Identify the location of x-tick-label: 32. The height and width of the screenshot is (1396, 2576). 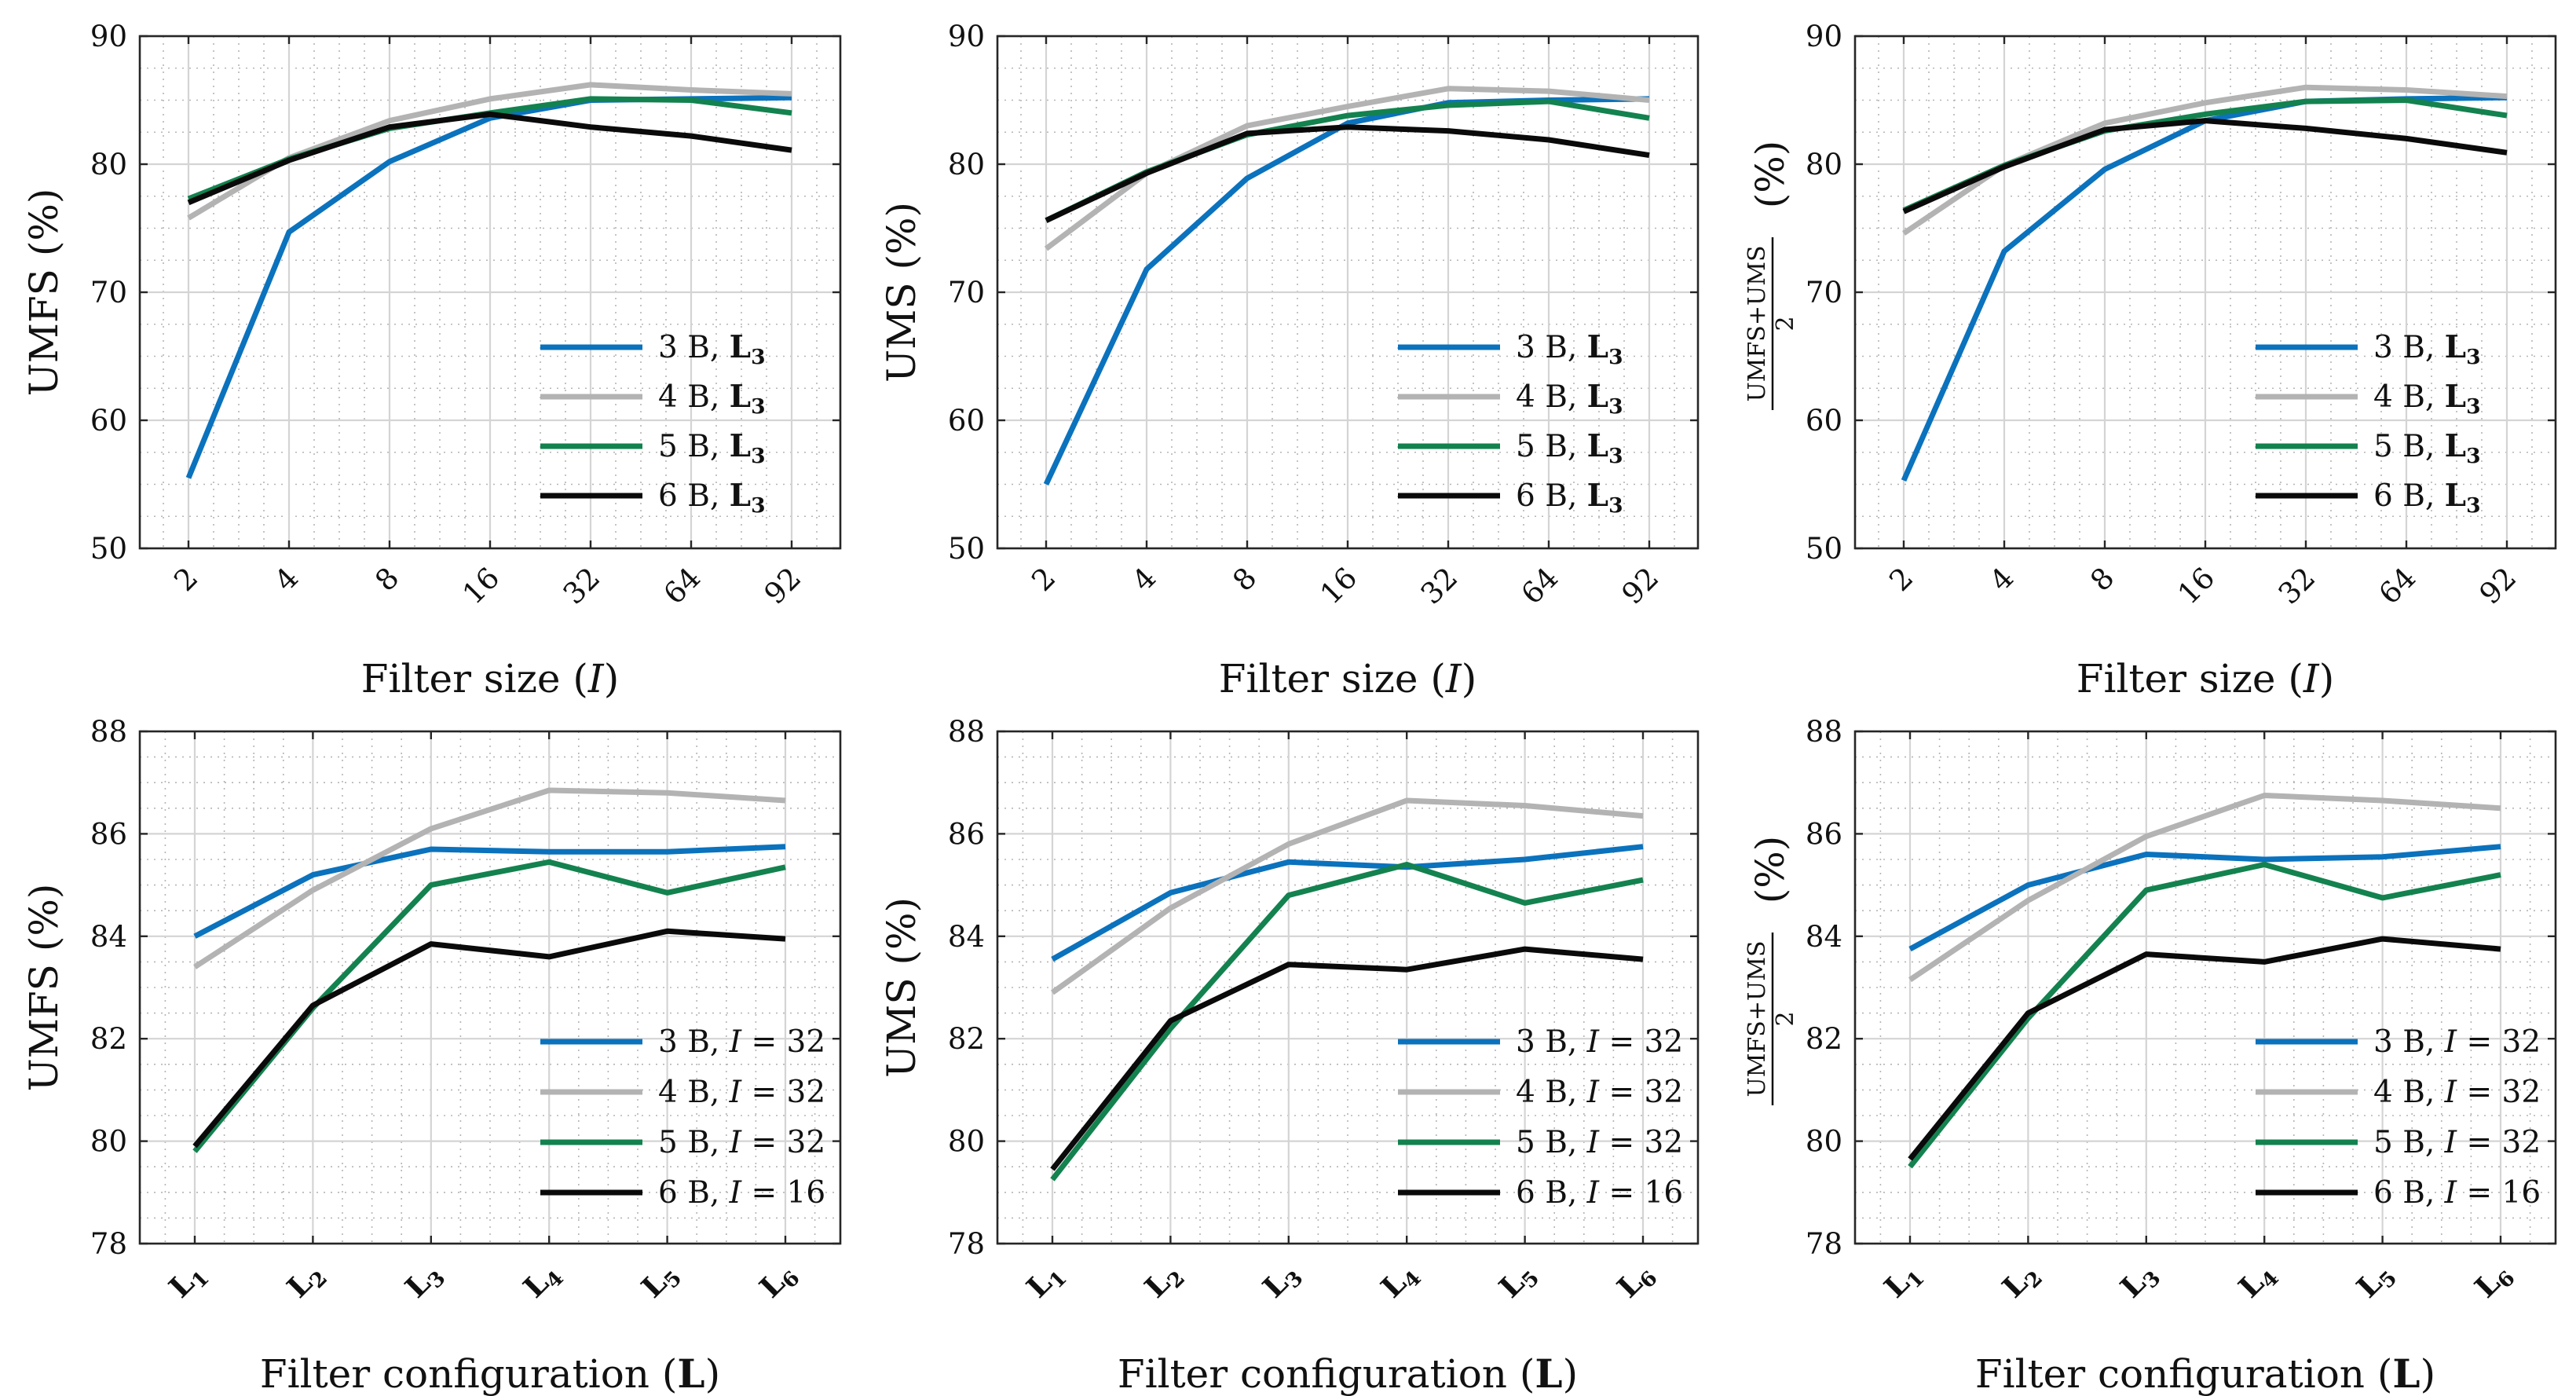
(2297, 586).